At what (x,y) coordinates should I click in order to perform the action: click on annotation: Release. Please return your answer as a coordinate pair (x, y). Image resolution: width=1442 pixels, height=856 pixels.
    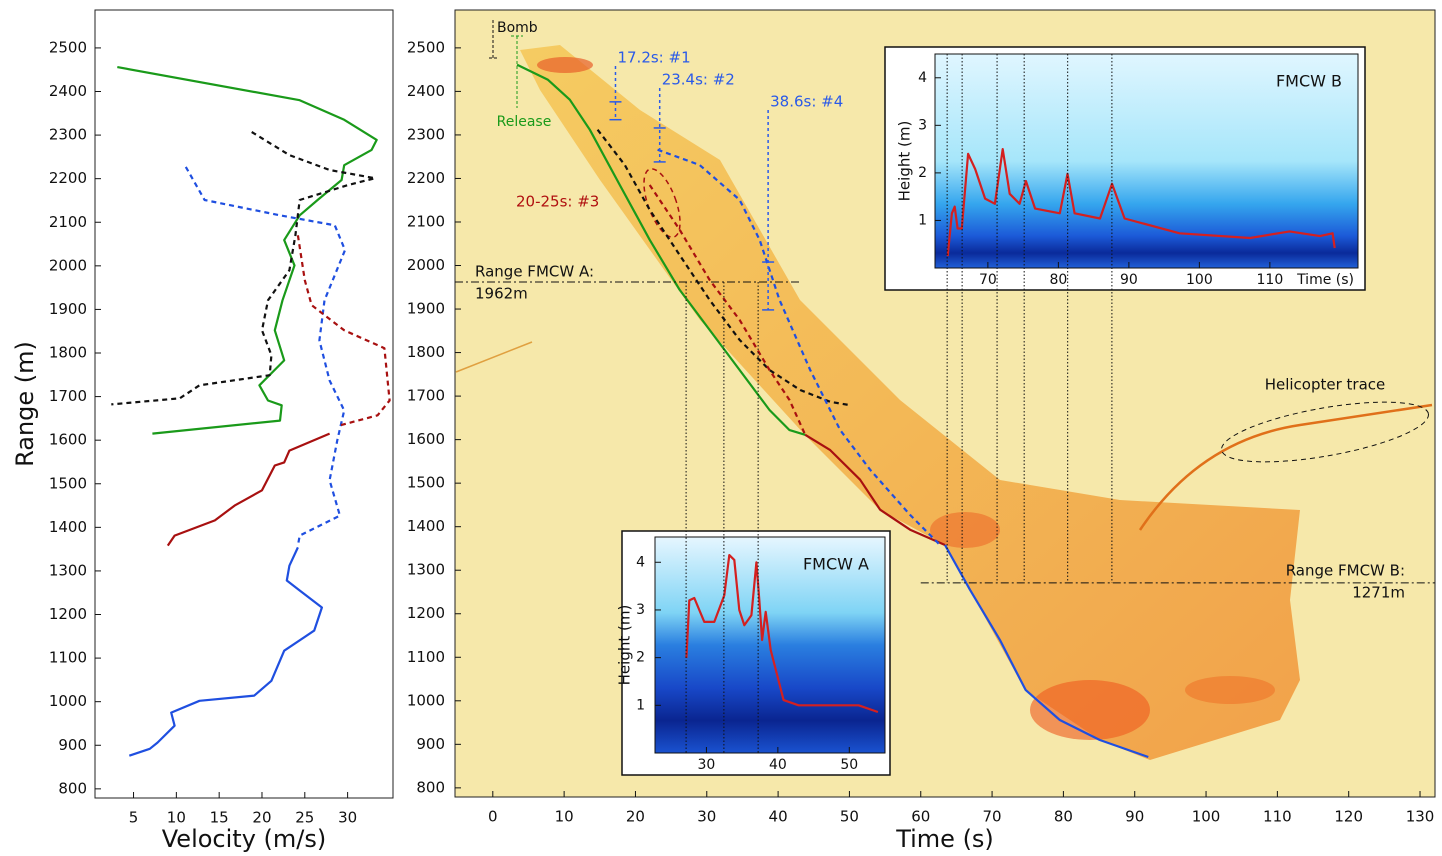
    Looking at the image, I should click on (524, 122).